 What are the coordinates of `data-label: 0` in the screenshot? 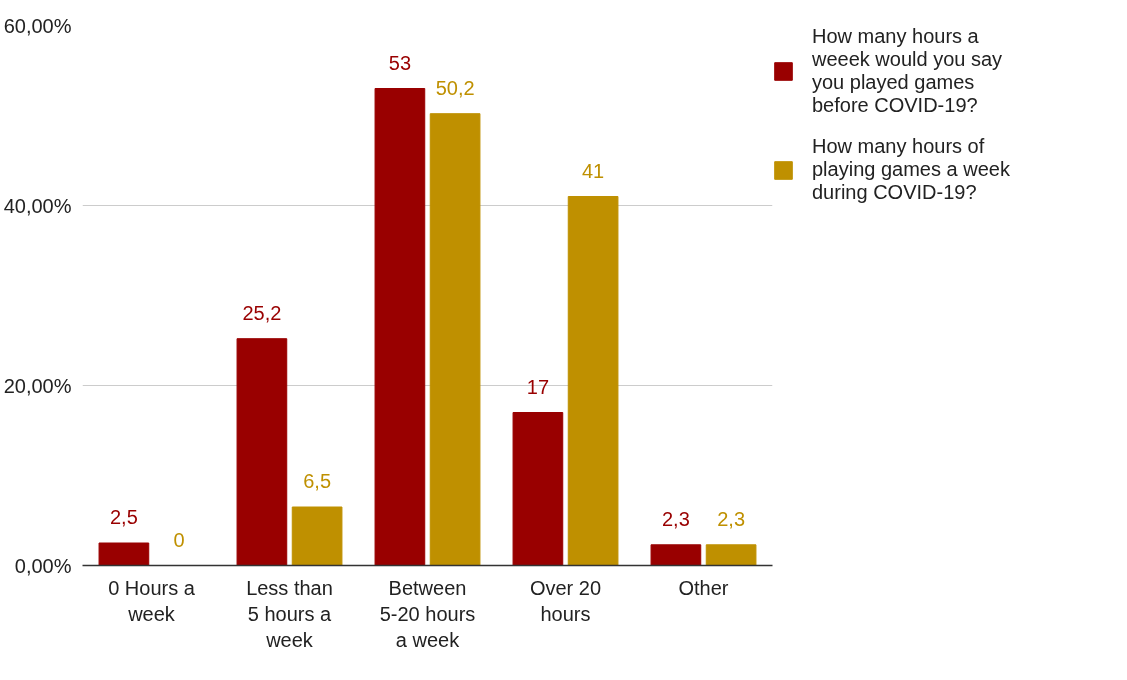 It's located at (179, 539).